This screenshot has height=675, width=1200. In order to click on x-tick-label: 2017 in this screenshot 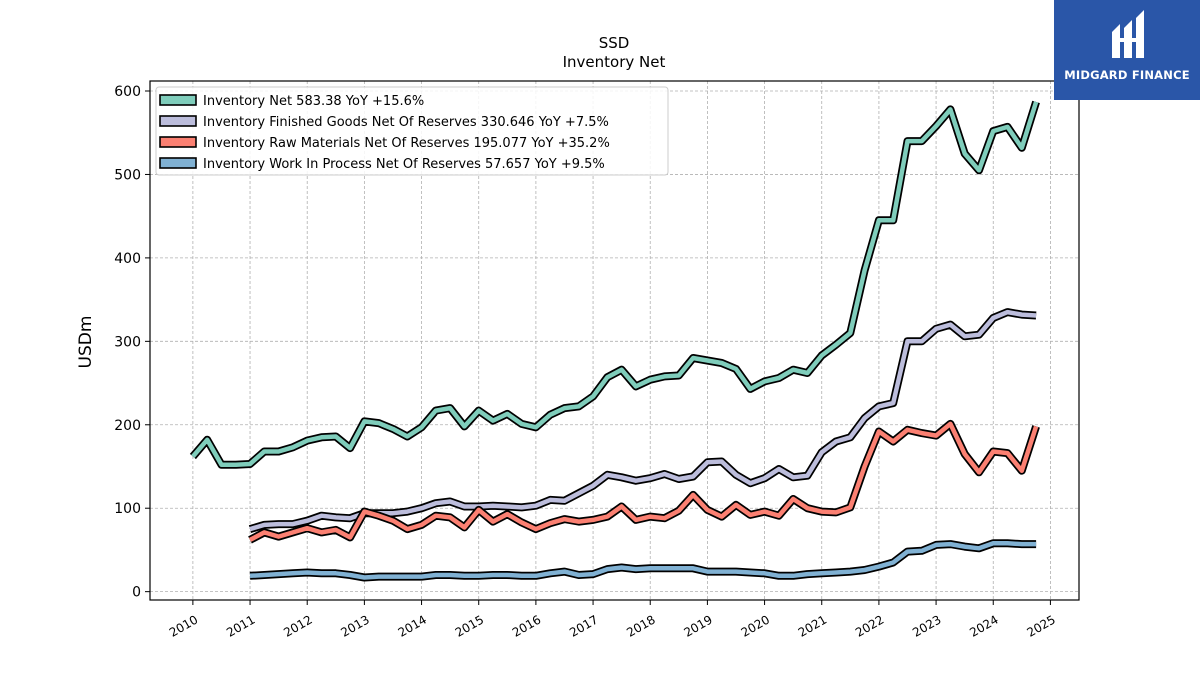, I will do `click(583, 625)`.